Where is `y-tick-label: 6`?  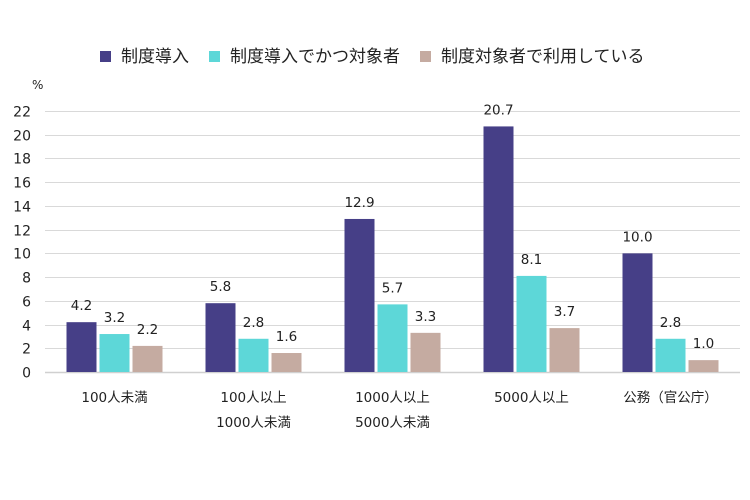
y-tick-label: 6 is located at coordinates (26, 303).